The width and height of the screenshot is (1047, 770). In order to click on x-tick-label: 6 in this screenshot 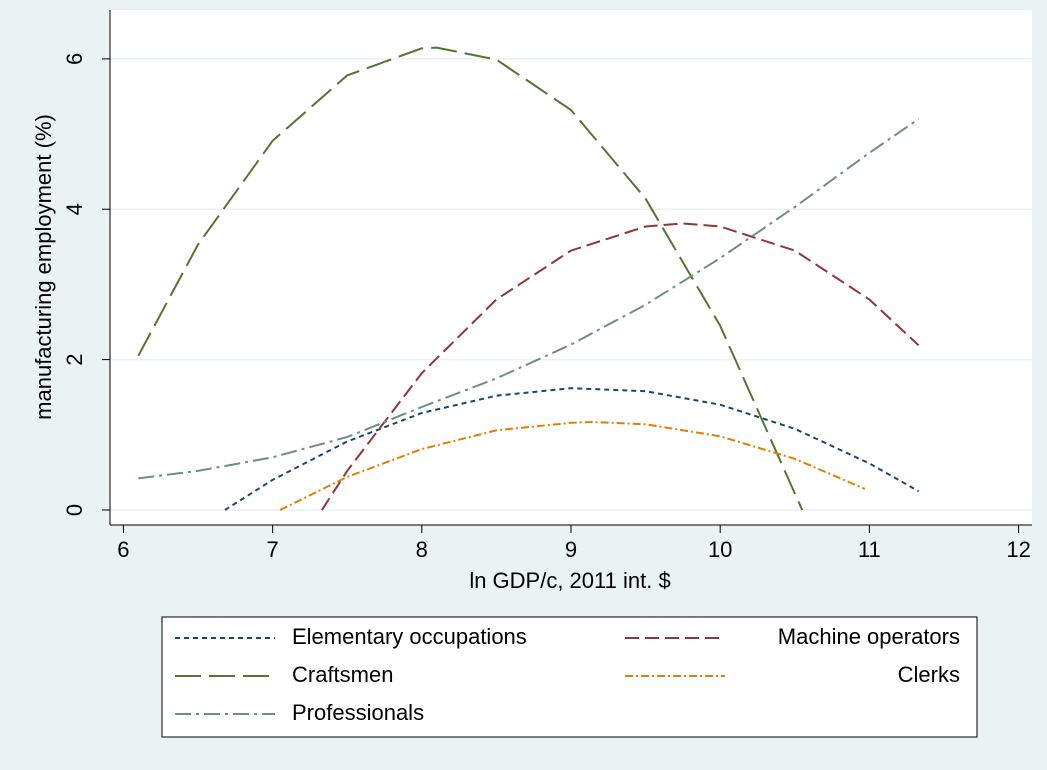, I will do `click(123, 549)`.